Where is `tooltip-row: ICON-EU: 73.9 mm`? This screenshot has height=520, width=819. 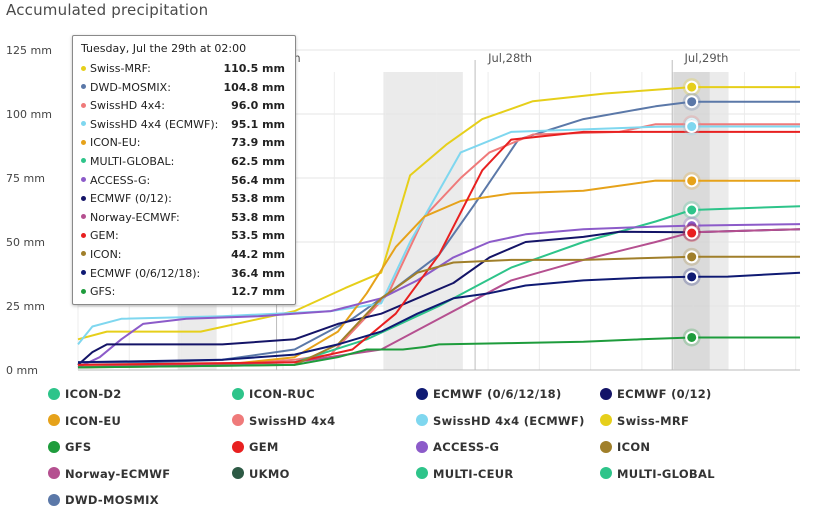 tooltip-row: ICON-EU: 73.9 mm is located at coordinates (184, 143).